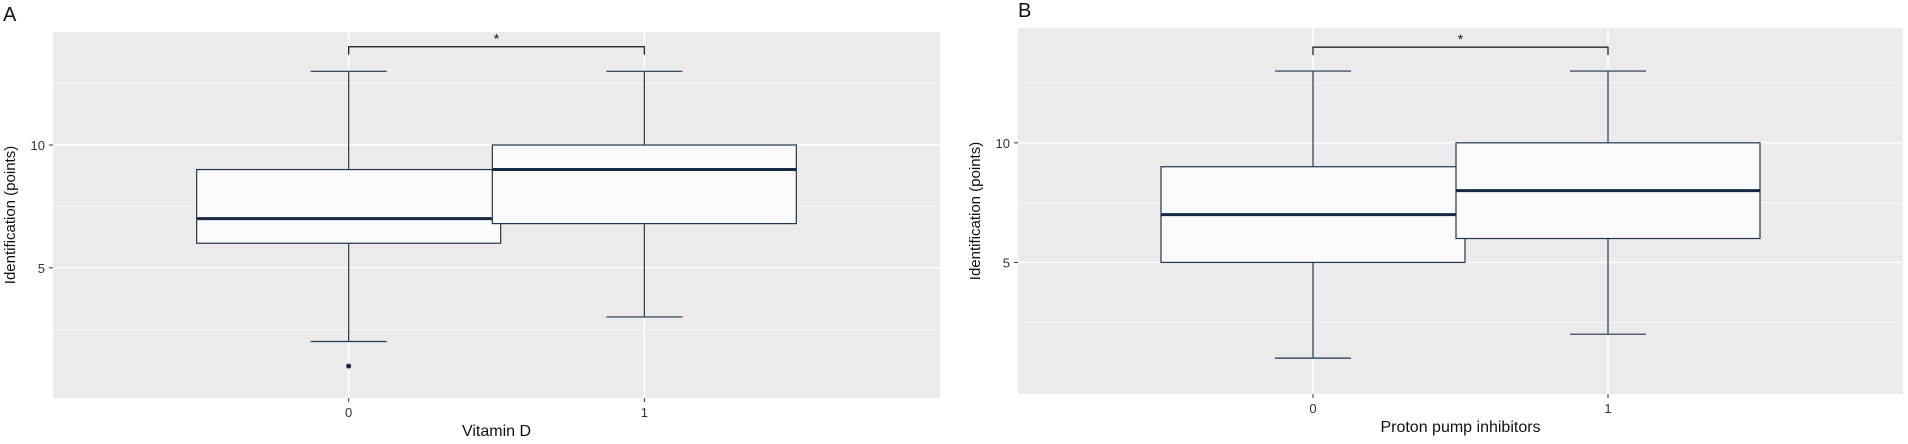  Describe the element at coordinates (10, 215) in the screenshot. I see `y-axis-label-a: Identification (points)` at that location.